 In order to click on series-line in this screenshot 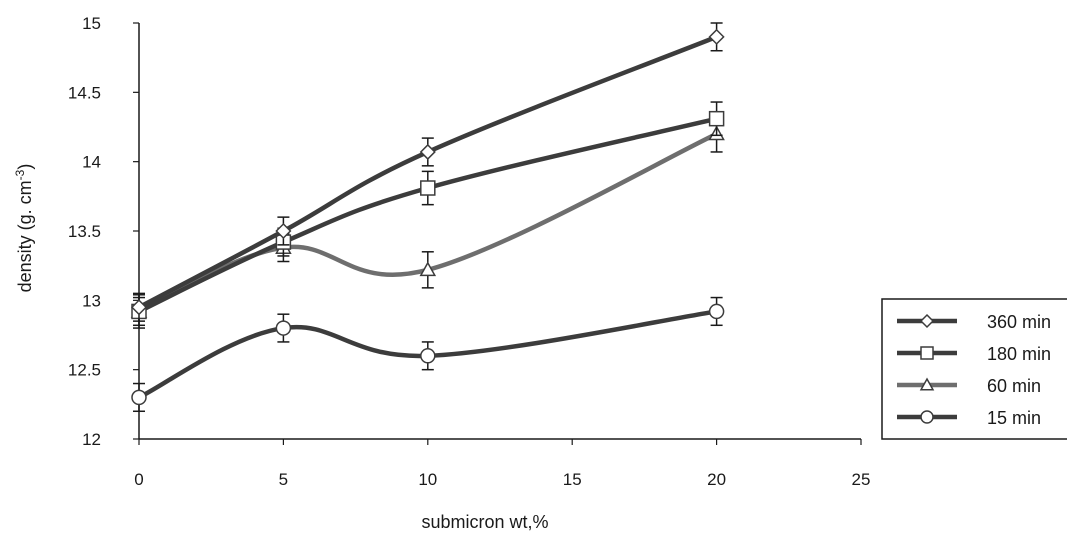, I will do `click(427, 354)`.